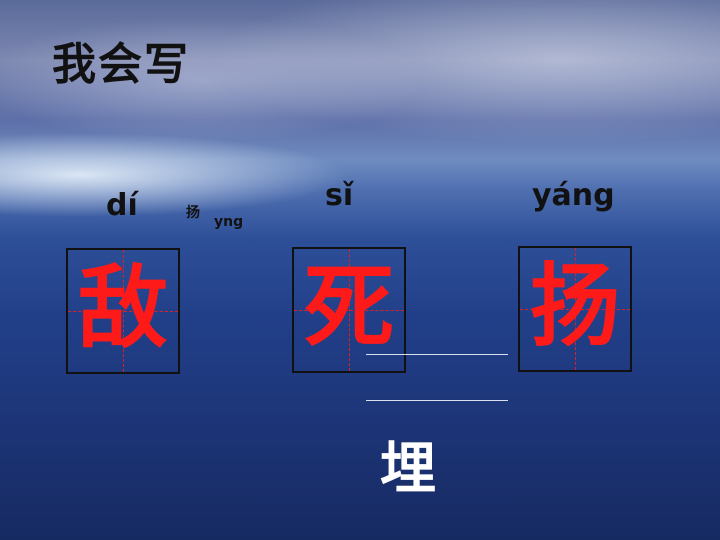 The width and height of the screenshot is (720, 540). What do you see at coordinates (229, 222) in the screenshot?
I see `note-pinyin: yng` at bounding box center [229, 222].